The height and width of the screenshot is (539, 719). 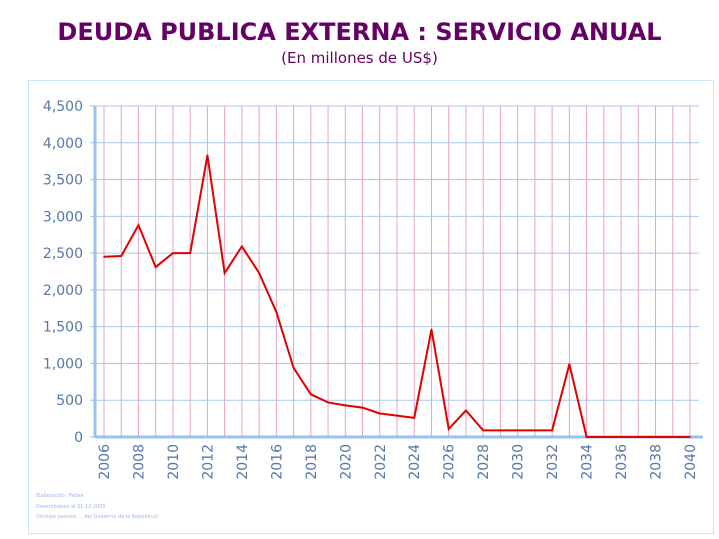 I want to click on footnote-1: Elaboración: Fedea, so click(x=60, y=496).